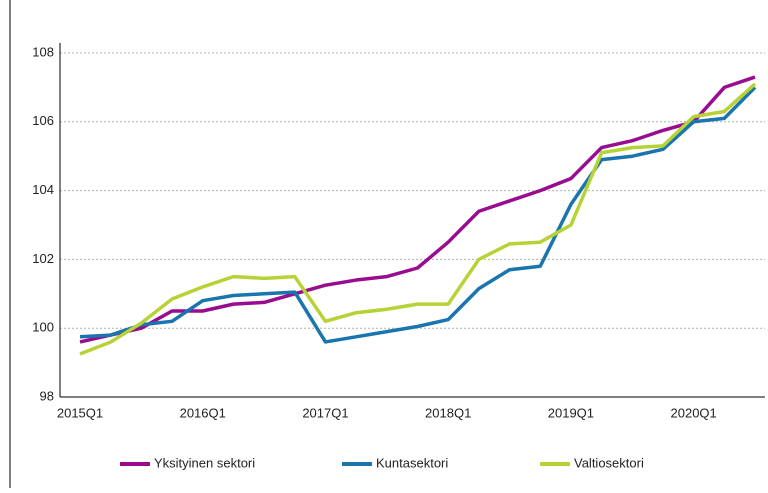 The width and height of the screenshot is (768, 493). What do you see at coordinates (43, 327) in the screenshot?
I see `y-tick-label: 100` at bounding box center [43, 327].